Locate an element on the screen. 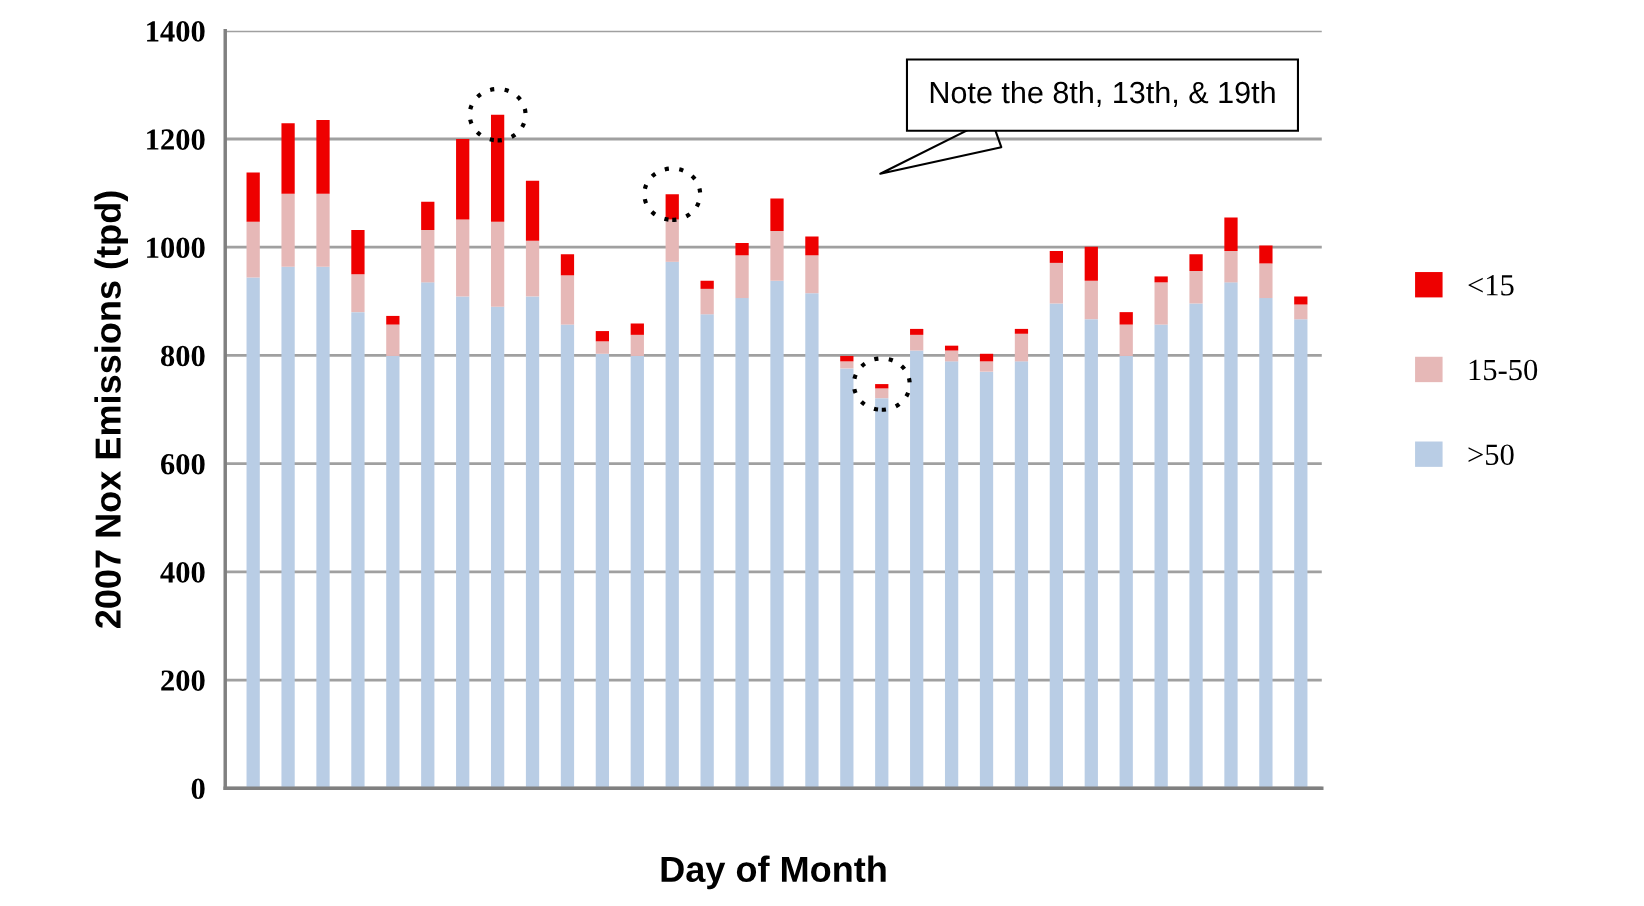  legend-label: >50 is located at coordinates (1491, 455).